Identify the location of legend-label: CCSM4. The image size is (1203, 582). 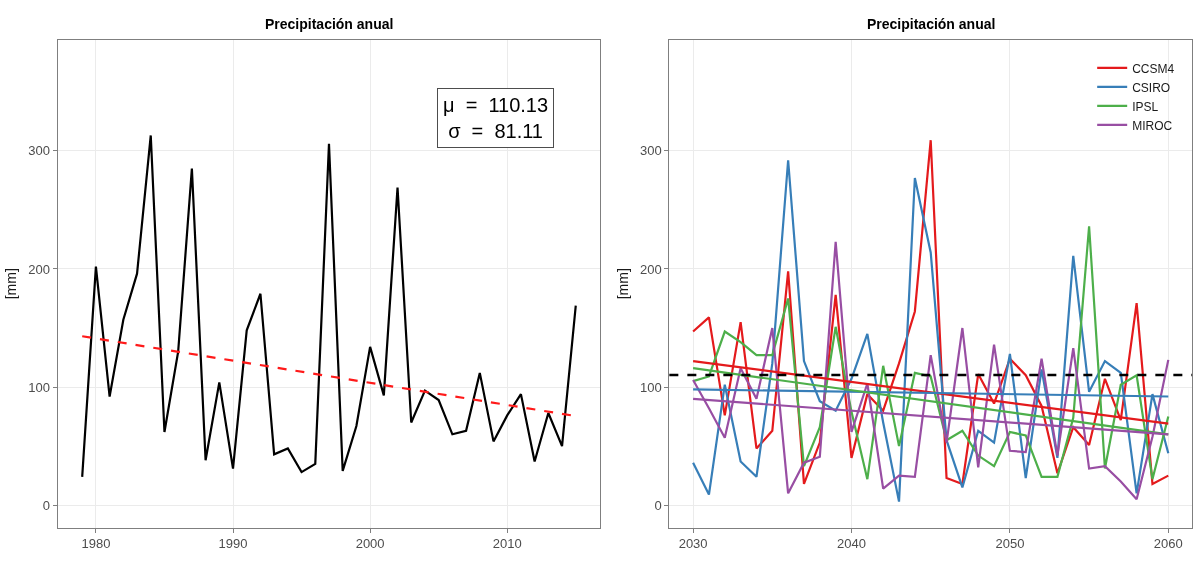
(1153, 68).